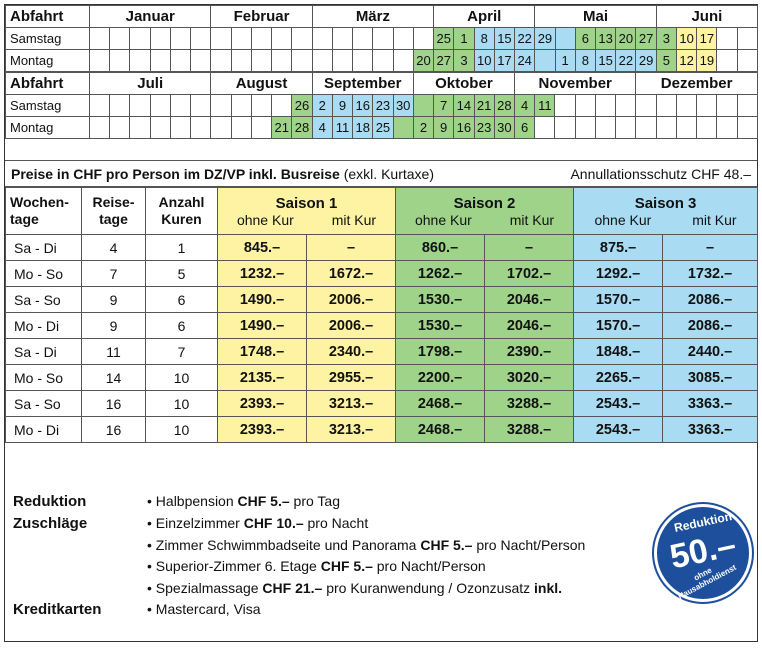 The image size is (762, 654). Describe the element at coordinates (363, 127) in the screenshot. I see `calendar-cell: 18` at that location.